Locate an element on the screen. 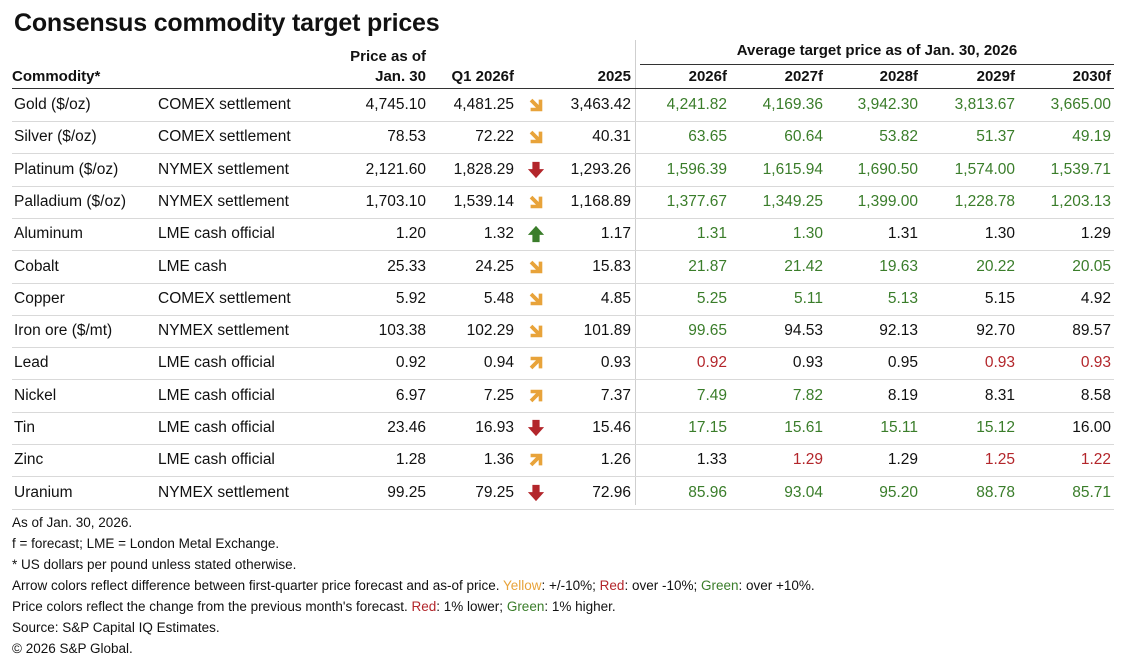 The width and height of the screenshot is (1125, 659). commodity-name: Gold ($/oz) is located at coordinates (52, 104).